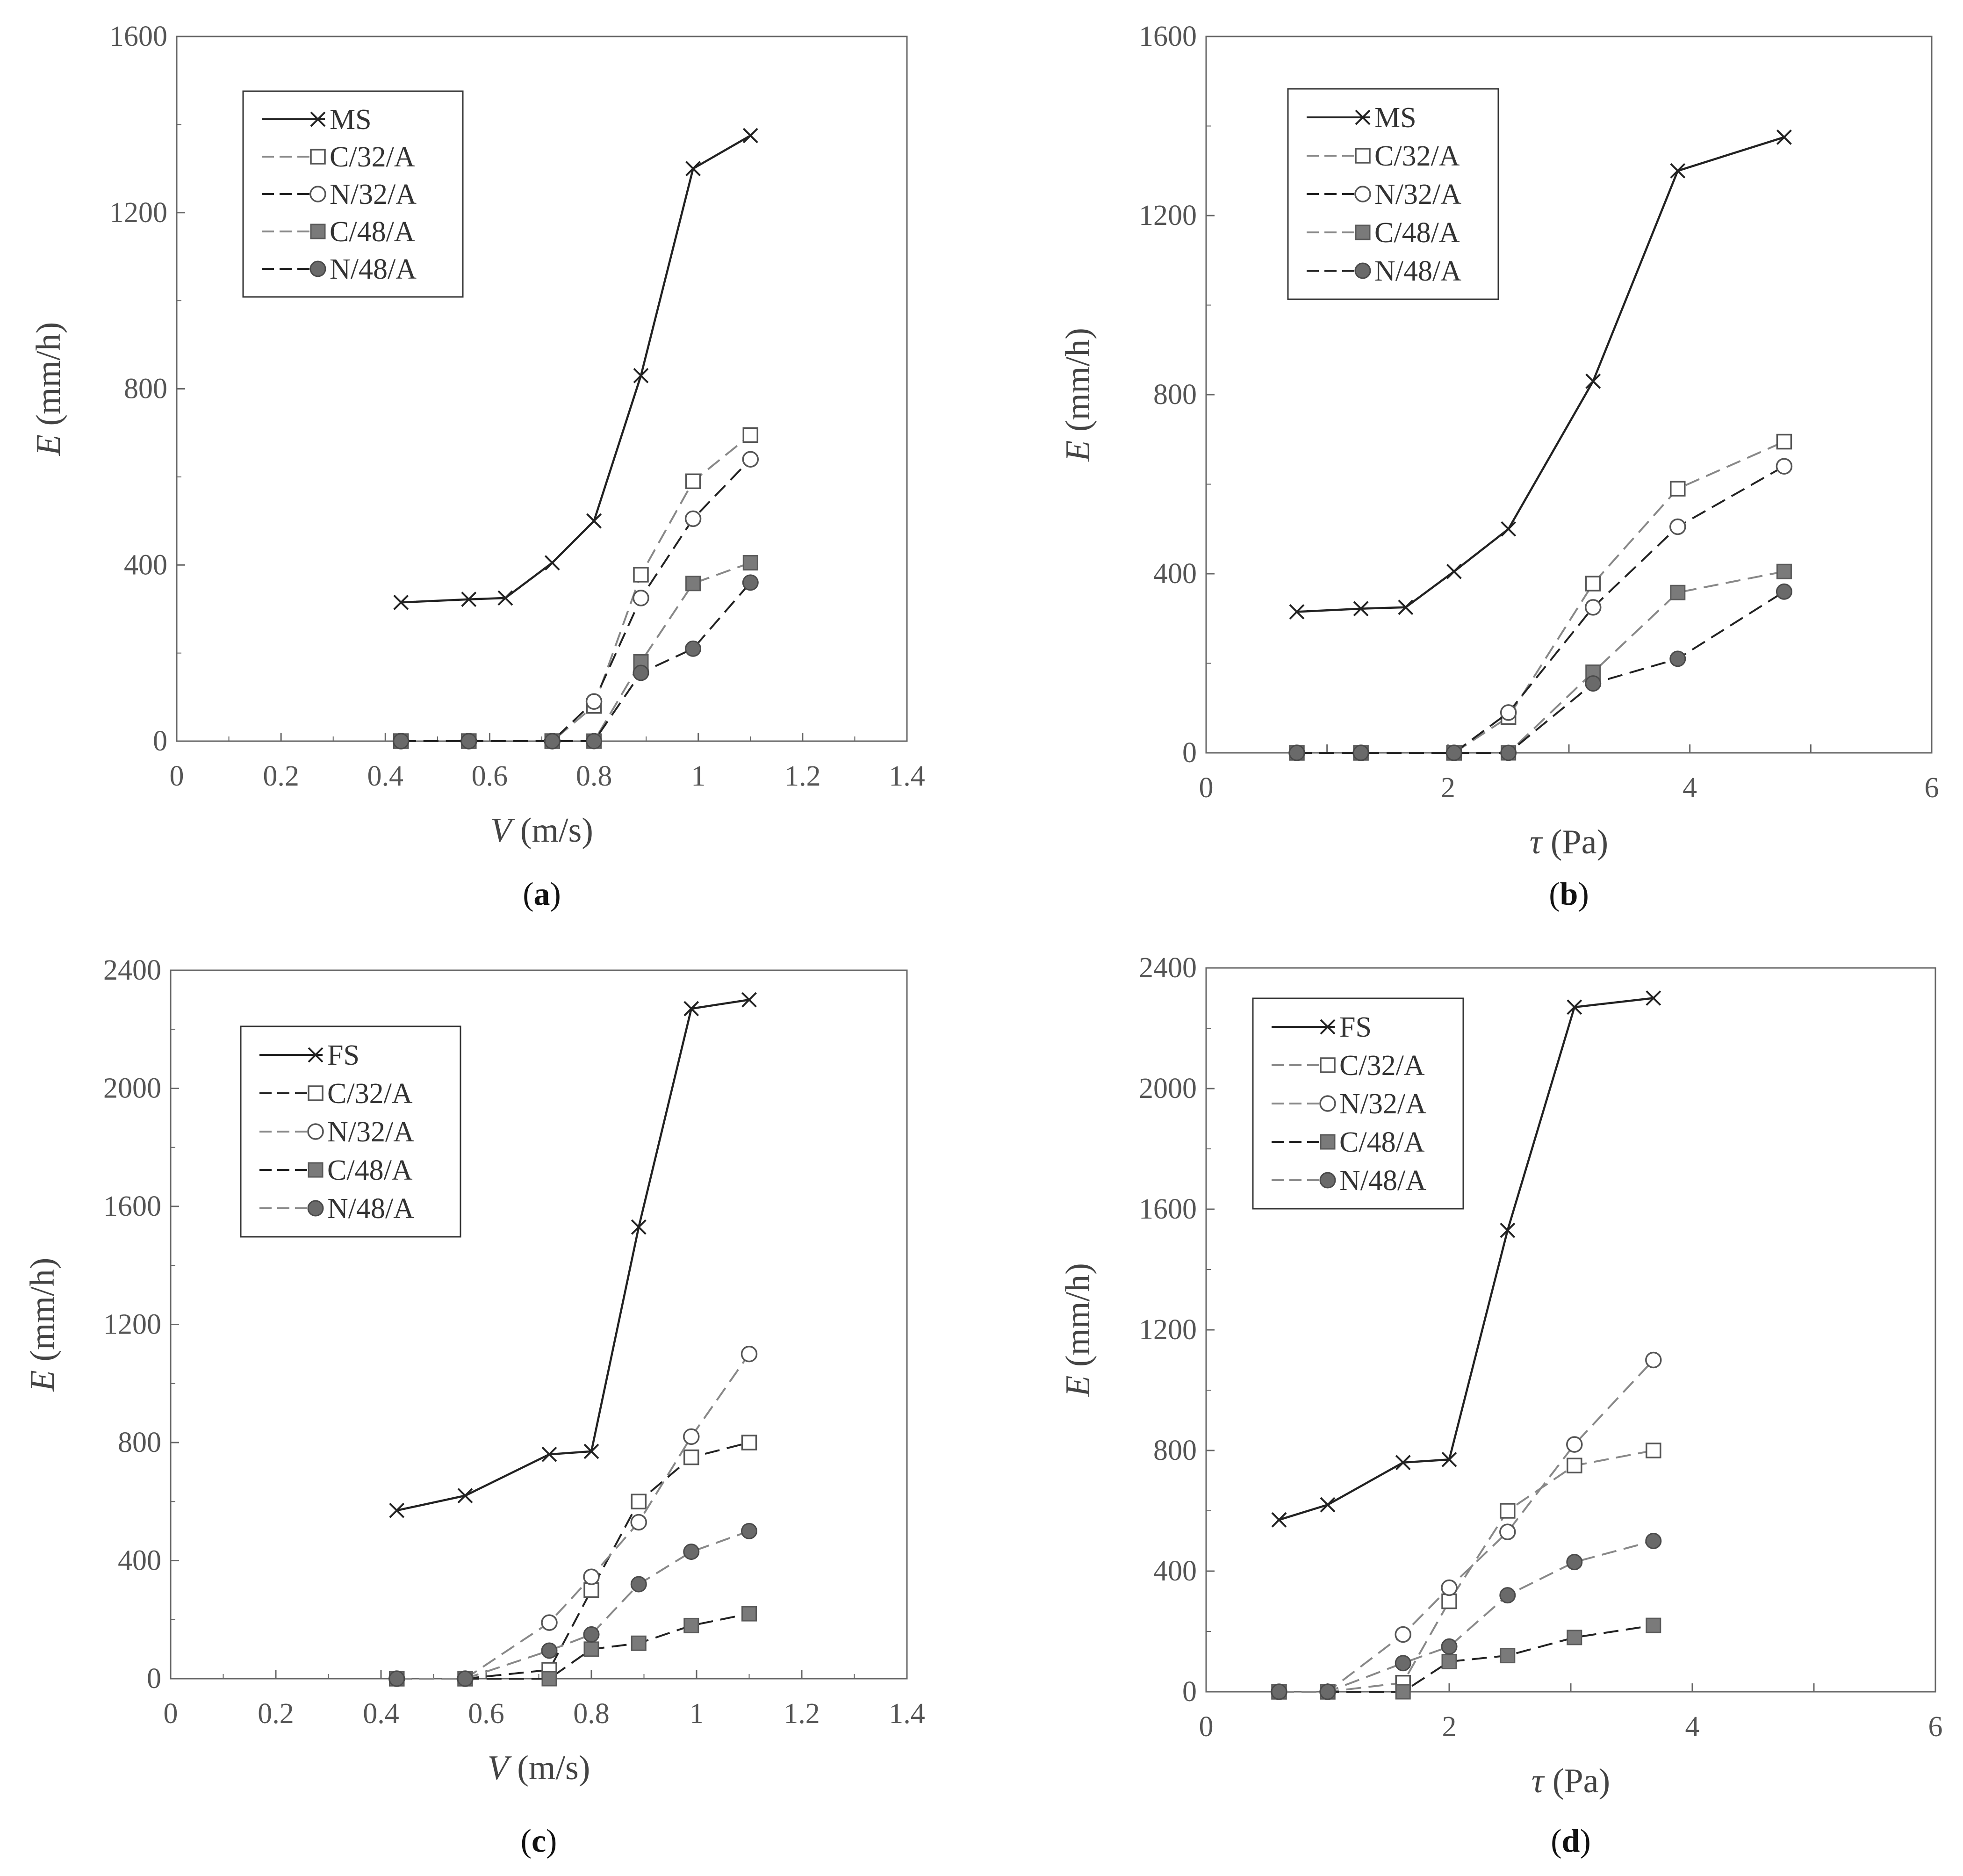 This screenshot has width=1963, height=1876. I want to click on series-ms-line, so click(576, 369).